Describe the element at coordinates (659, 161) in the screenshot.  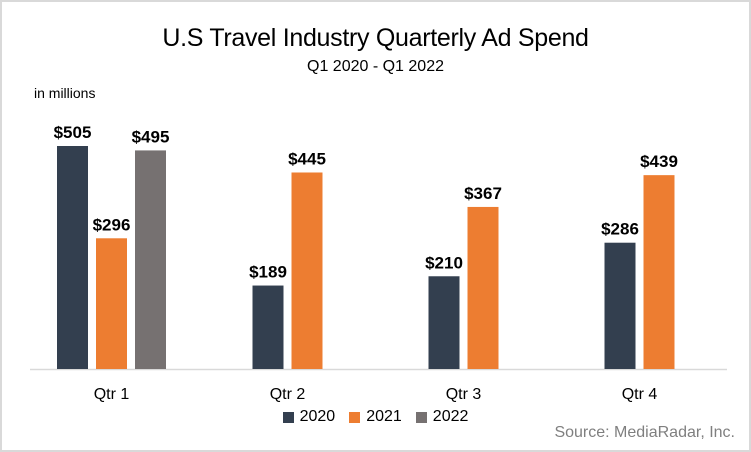
I see `data-label: $439` at that location.